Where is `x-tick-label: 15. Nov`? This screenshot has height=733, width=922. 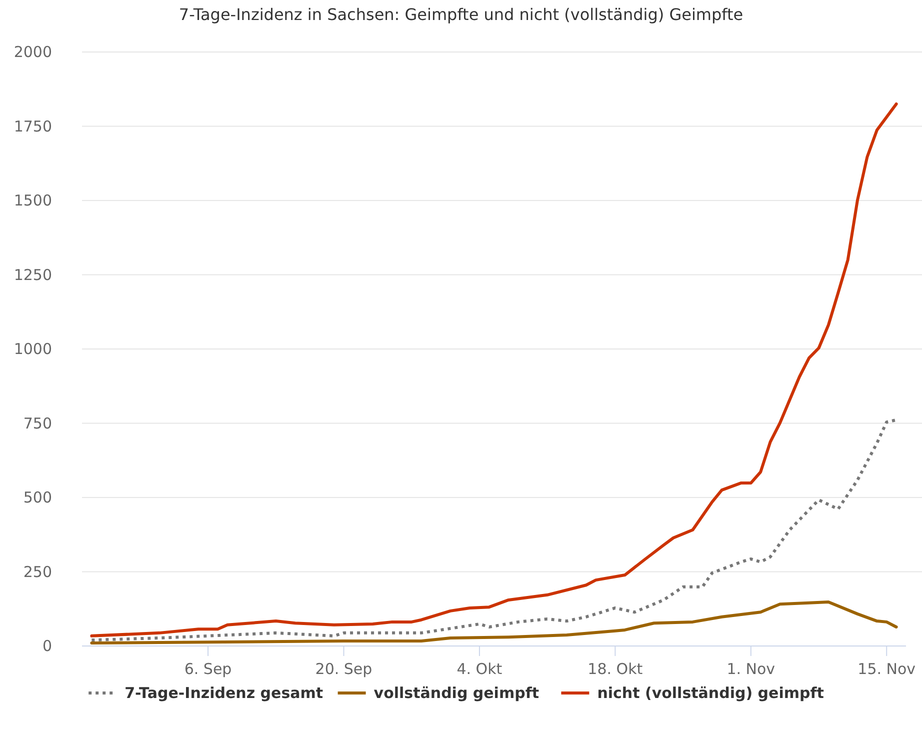 x-tick-label: 15. Nov is located at coordinates (887, 669).